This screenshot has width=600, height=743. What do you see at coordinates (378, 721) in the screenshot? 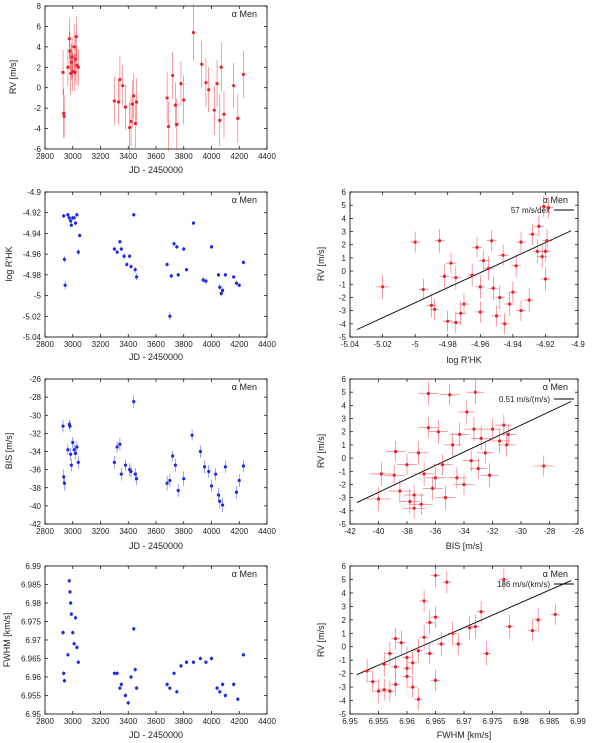
I see `x-tick-label: 6.955` at bounding box center [378, 721].